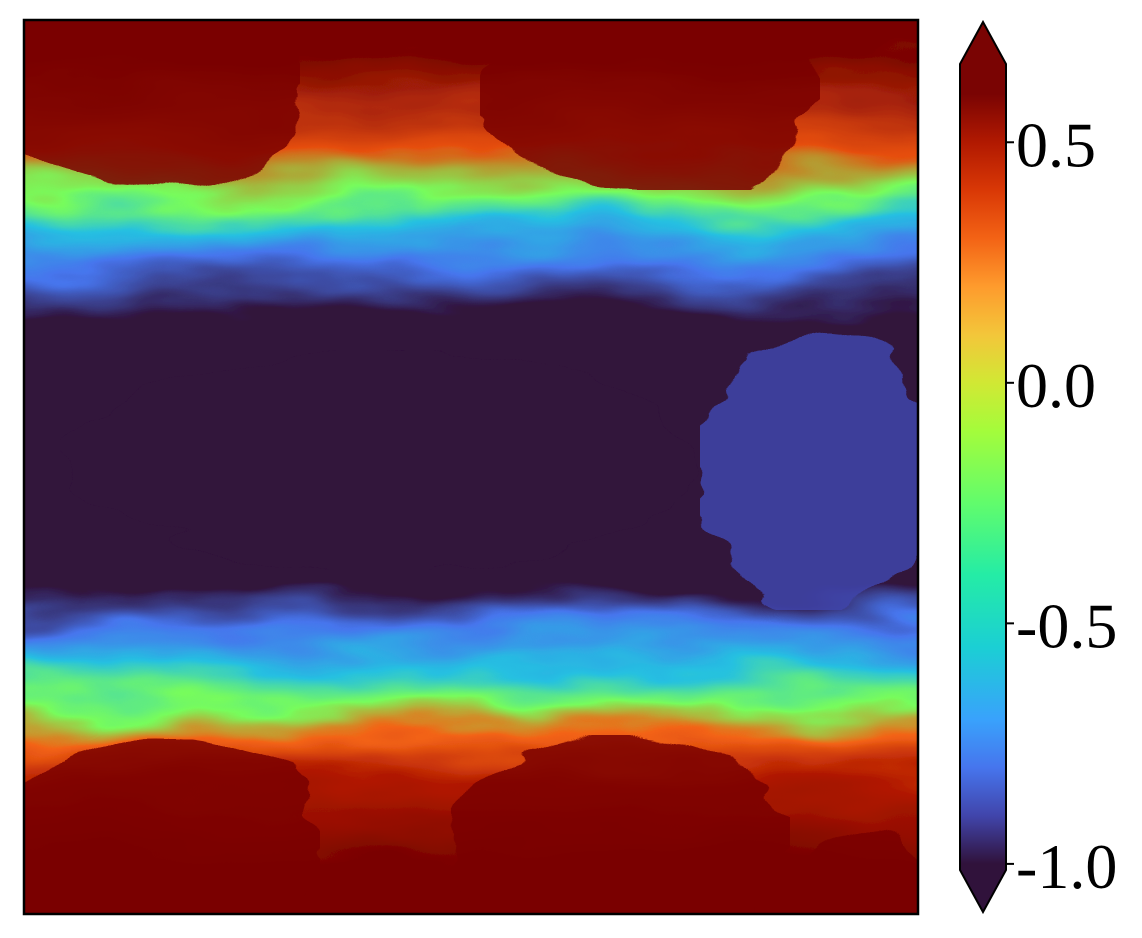  I want to click on colorbar-tick-label: 0.5, so click(1056, 144).